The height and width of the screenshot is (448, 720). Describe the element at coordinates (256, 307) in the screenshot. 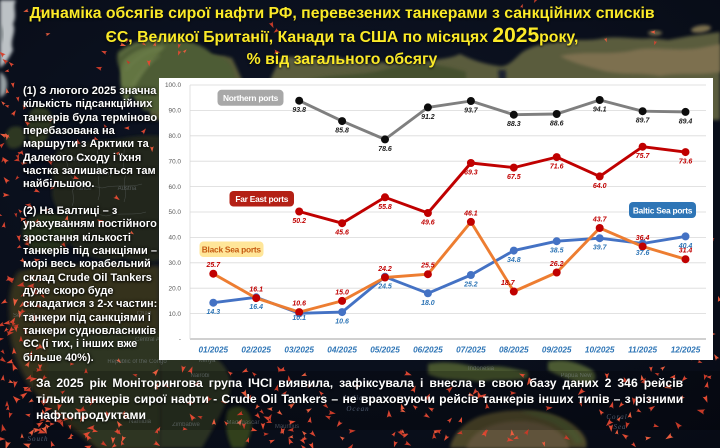

I see `svg-text: 16.4` at that location.